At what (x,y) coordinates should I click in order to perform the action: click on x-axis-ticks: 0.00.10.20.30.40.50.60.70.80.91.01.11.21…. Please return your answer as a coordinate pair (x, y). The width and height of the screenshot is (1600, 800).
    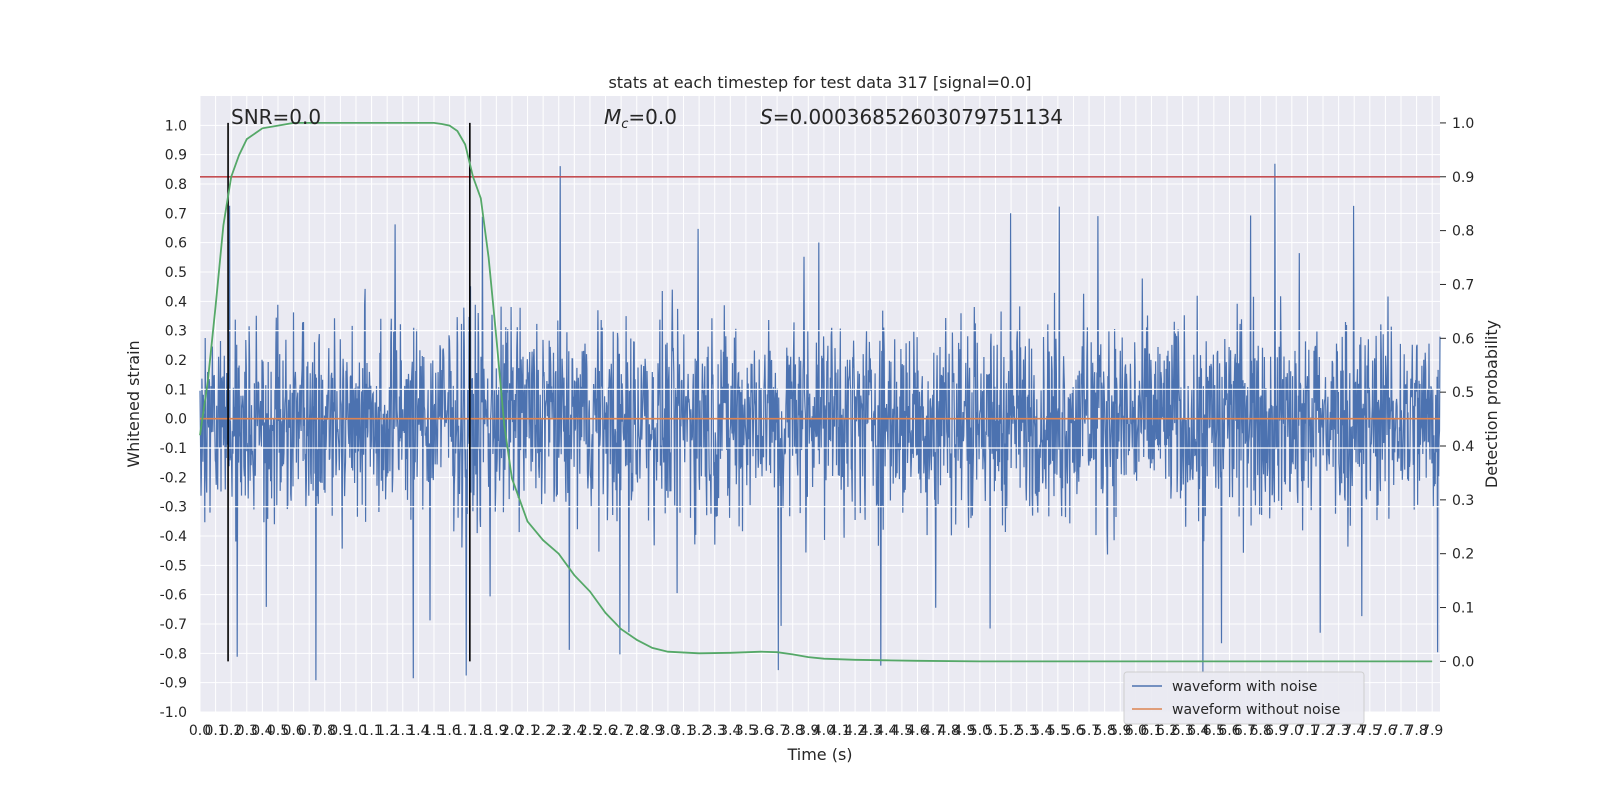
    Looking at the image, I should click on (816, 731).